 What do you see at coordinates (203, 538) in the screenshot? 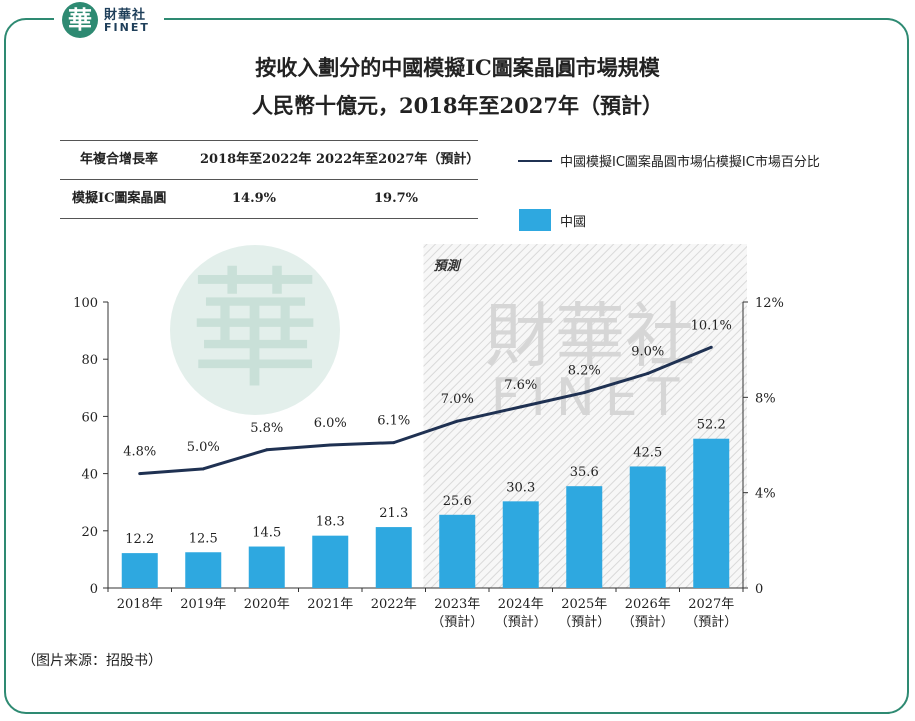
I see `bar-value-label: 12.5` at bounding box center [203, 538].